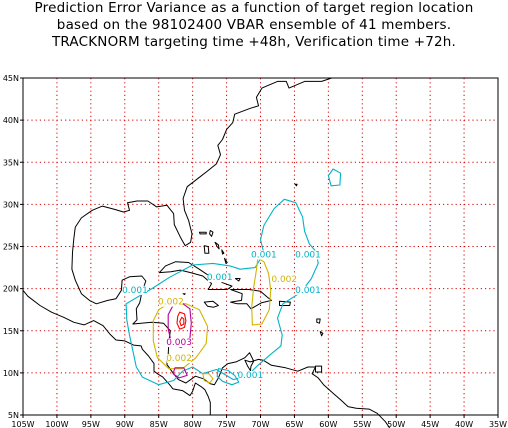 The image size is (508, 428). I want to click on coast-grand-bahama, so click(202, 233).